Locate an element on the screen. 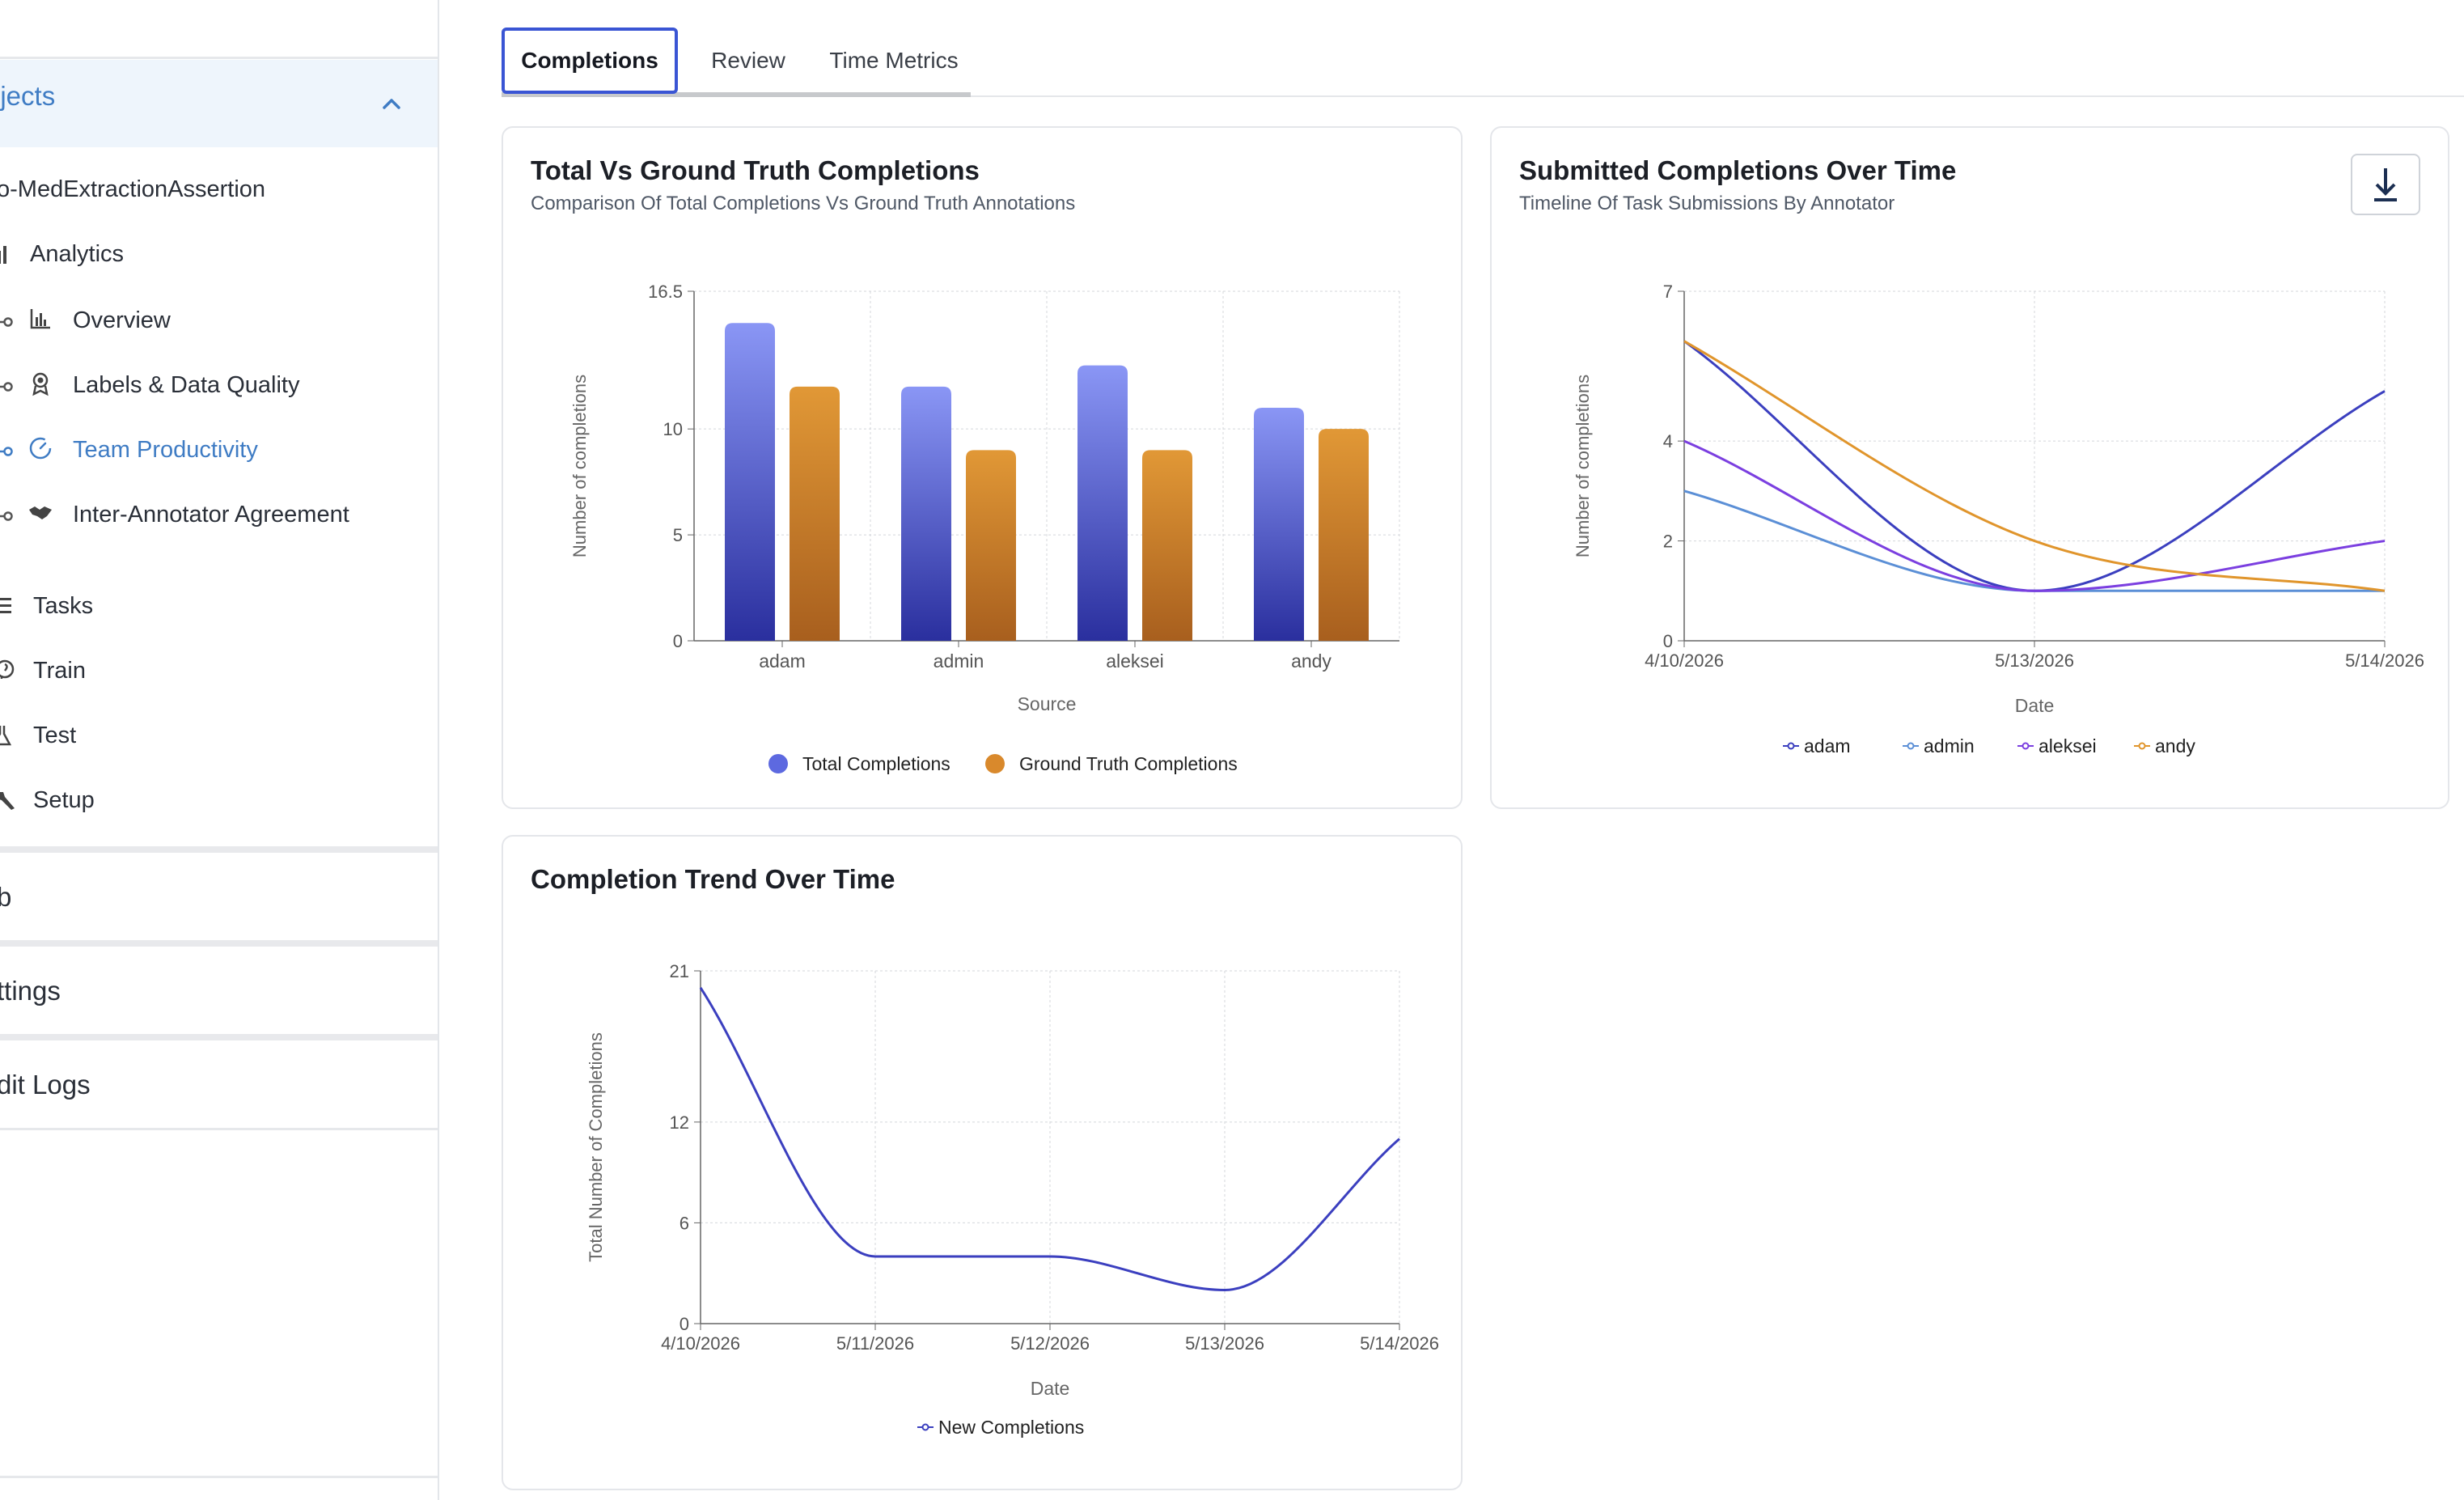  sidebar-item-train: Train is located at coordinates (59, 671).